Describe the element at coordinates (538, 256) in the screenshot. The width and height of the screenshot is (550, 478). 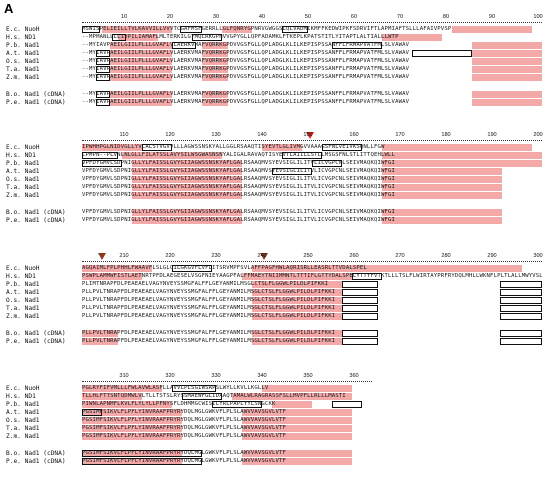
I see `ruler-tick: 300` at that location.